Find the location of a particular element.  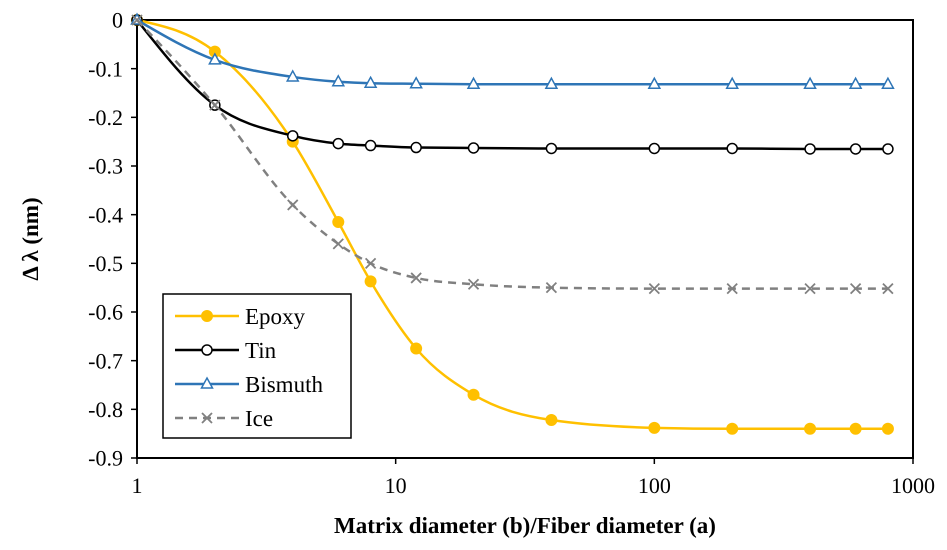

y-tick-label: -0.4 is located at coordinates (105, 215).